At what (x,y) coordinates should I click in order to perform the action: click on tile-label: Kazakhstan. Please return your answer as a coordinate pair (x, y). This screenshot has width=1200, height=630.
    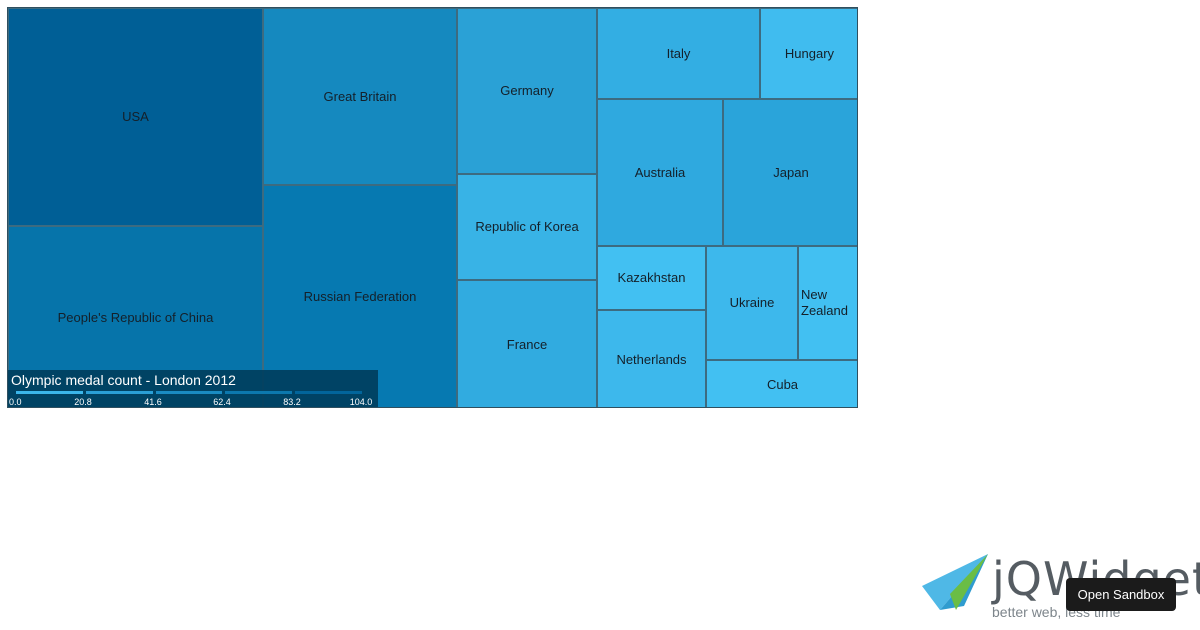
    Looking at the image, I should click on (651, 277).